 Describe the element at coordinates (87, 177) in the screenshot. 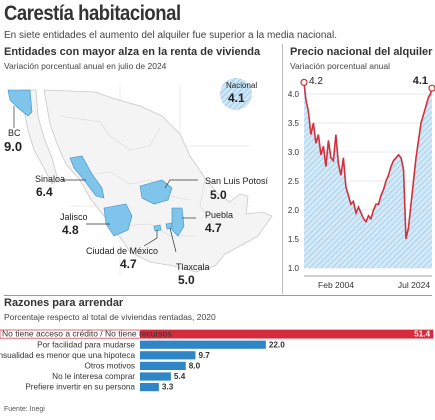

I see `state-sinaloa` at that location.